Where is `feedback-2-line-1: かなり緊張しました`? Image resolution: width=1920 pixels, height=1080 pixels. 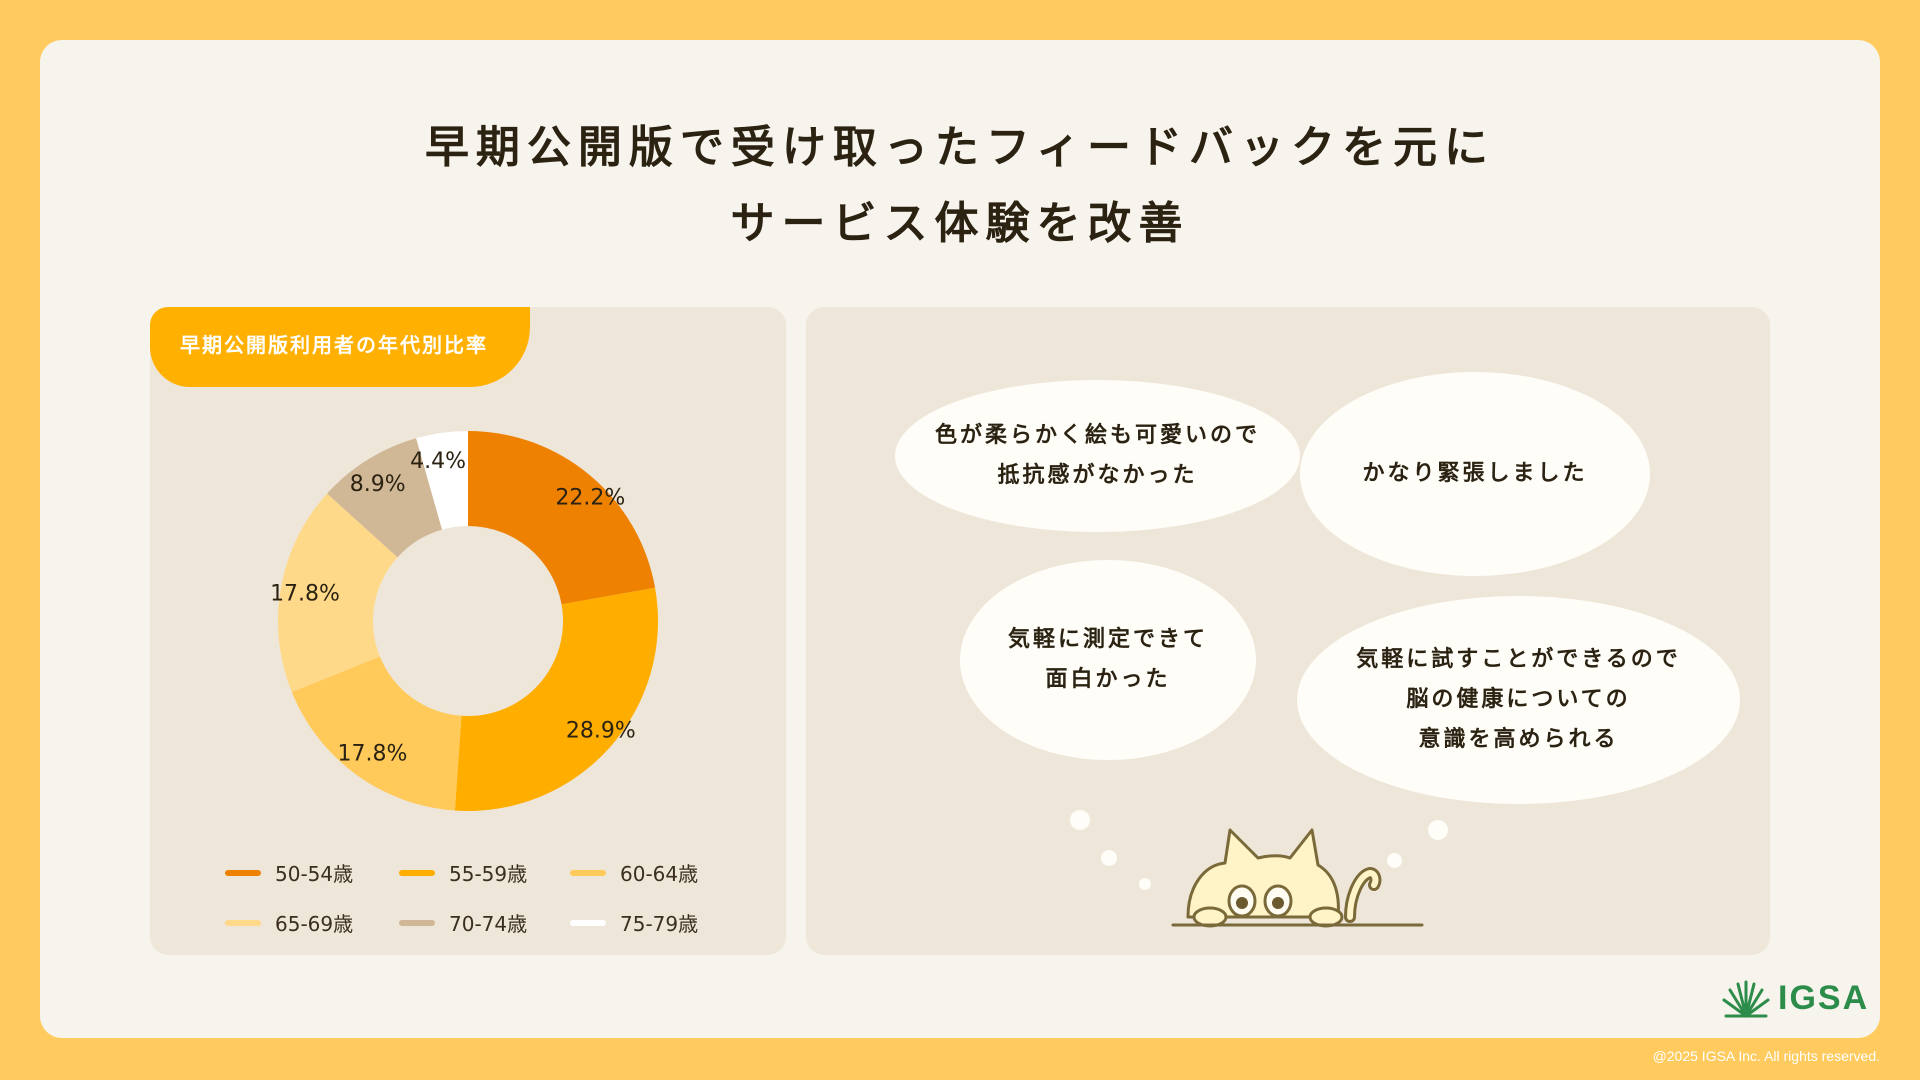 feedback-2-line-1: かなり緊張しました is located at coordinates (1475, 473).